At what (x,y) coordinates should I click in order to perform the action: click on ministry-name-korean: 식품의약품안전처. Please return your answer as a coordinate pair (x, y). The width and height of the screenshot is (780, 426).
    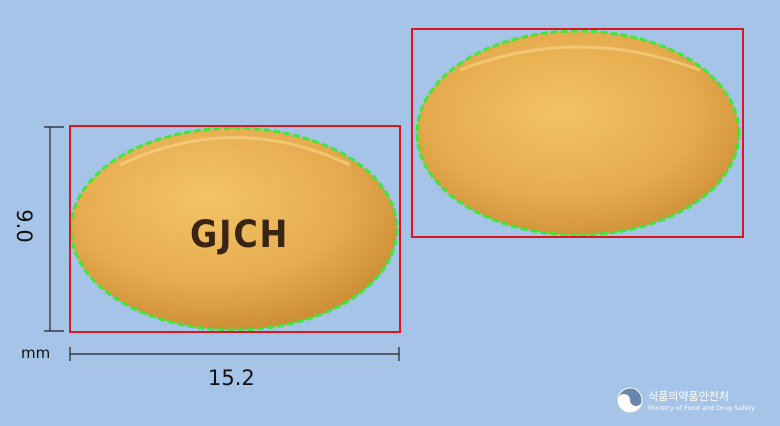
    Looking at the image, I should click on (688, 396).